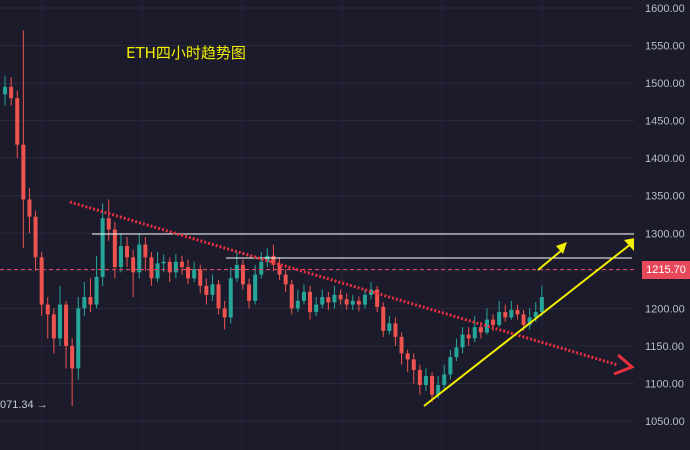  What do you see at coordinates (665, 234) in the screenshot?
I see `y-tick-label: 1300.00` at bounding box center [665, 234].